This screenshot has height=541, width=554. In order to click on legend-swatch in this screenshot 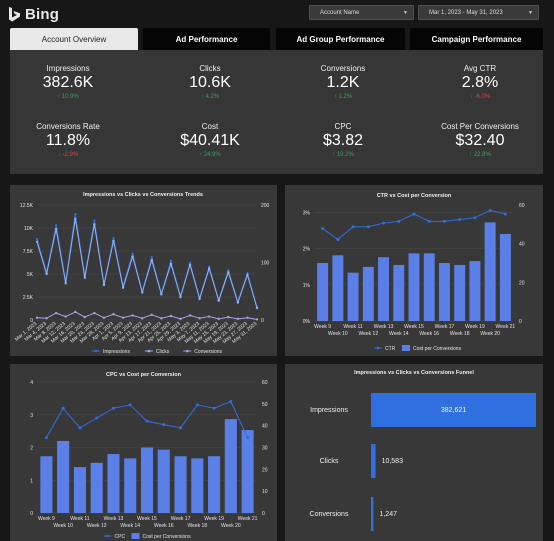, I will do `click(406, 348)`.